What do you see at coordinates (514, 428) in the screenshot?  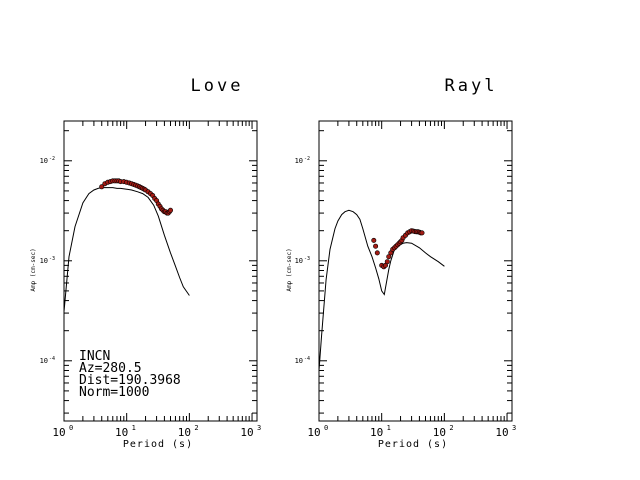 I see `rayl-x-tick-label-exponent: 3` at bounding box center [514, 428].